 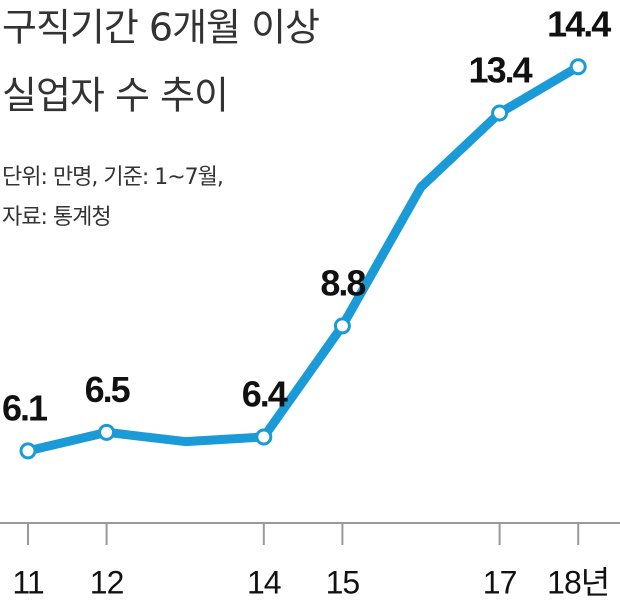 I want to click on x-tick-label: 14, so click(x=264, y=582).